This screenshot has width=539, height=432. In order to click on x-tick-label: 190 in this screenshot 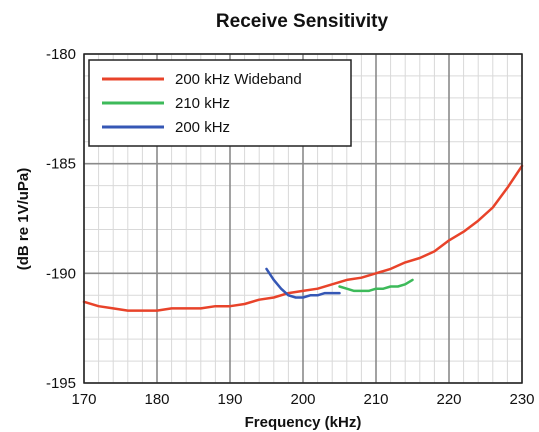, I will do `click(229, 399)`.